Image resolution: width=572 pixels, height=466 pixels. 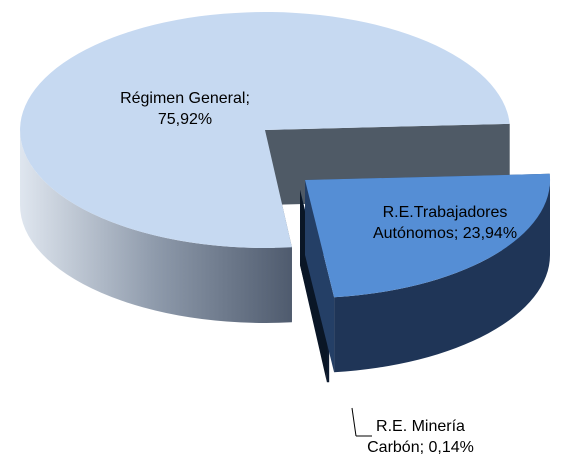 What do you see at coordinates (185, 119) in the screenshot?
I see `value-label: 75,92%` at bounding box center [185, 119].